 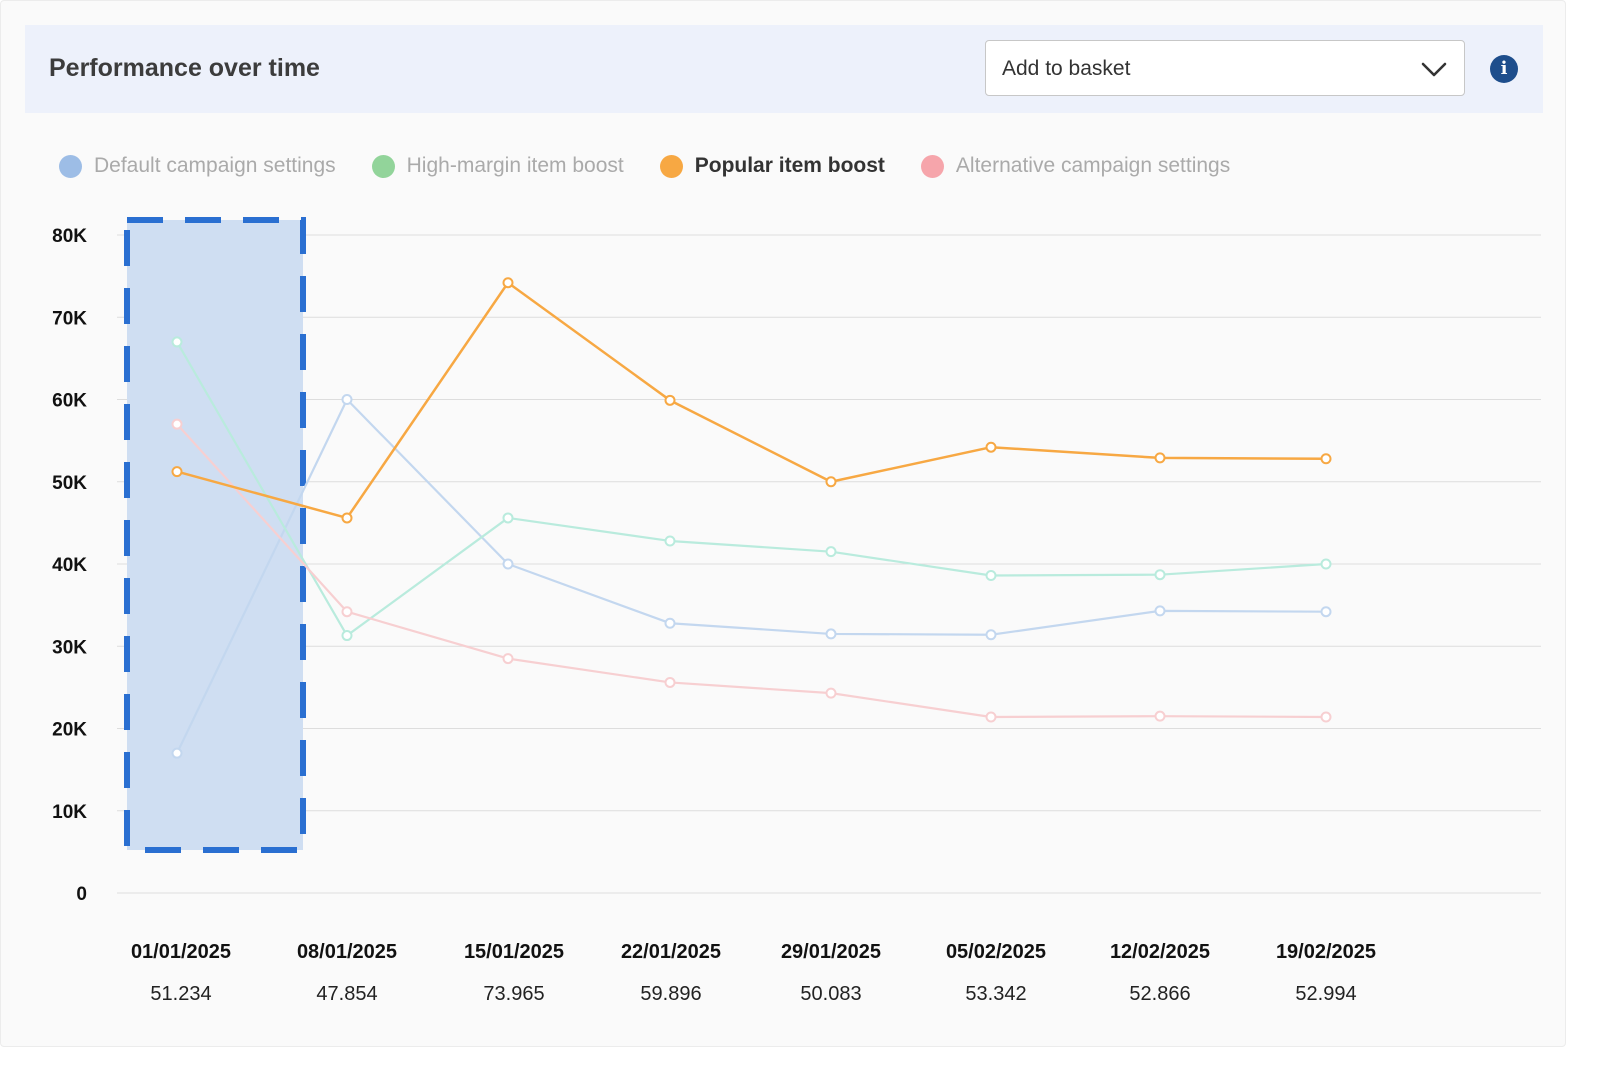 I want to click on legend-item-default: Default campaign settings, so click(x=197, y=166).